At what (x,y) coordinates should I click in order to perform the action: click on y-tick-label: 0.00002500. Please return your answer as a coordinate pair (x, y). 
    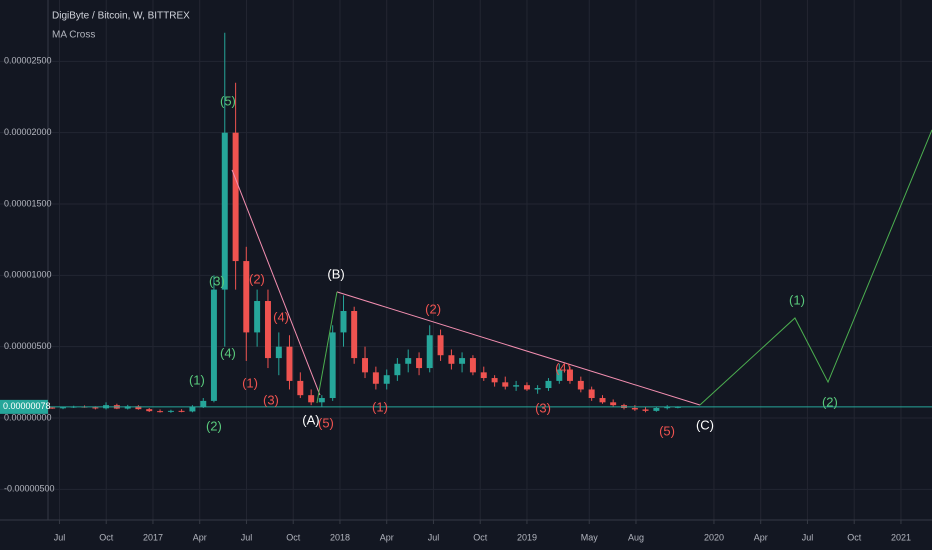
    Looking at the image, I should click on (28, 61).